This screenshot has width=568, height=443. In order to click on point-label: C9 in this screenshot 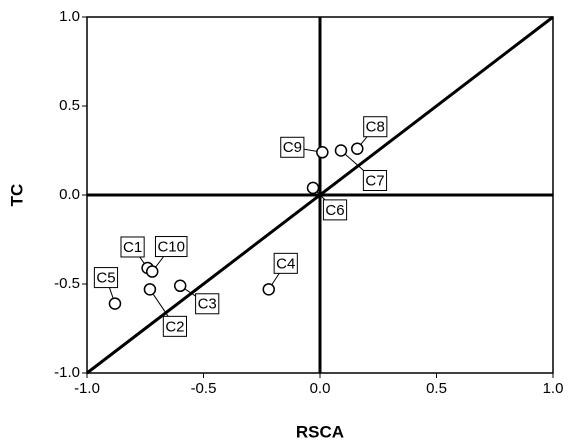, I will do `click(292, 147)`.